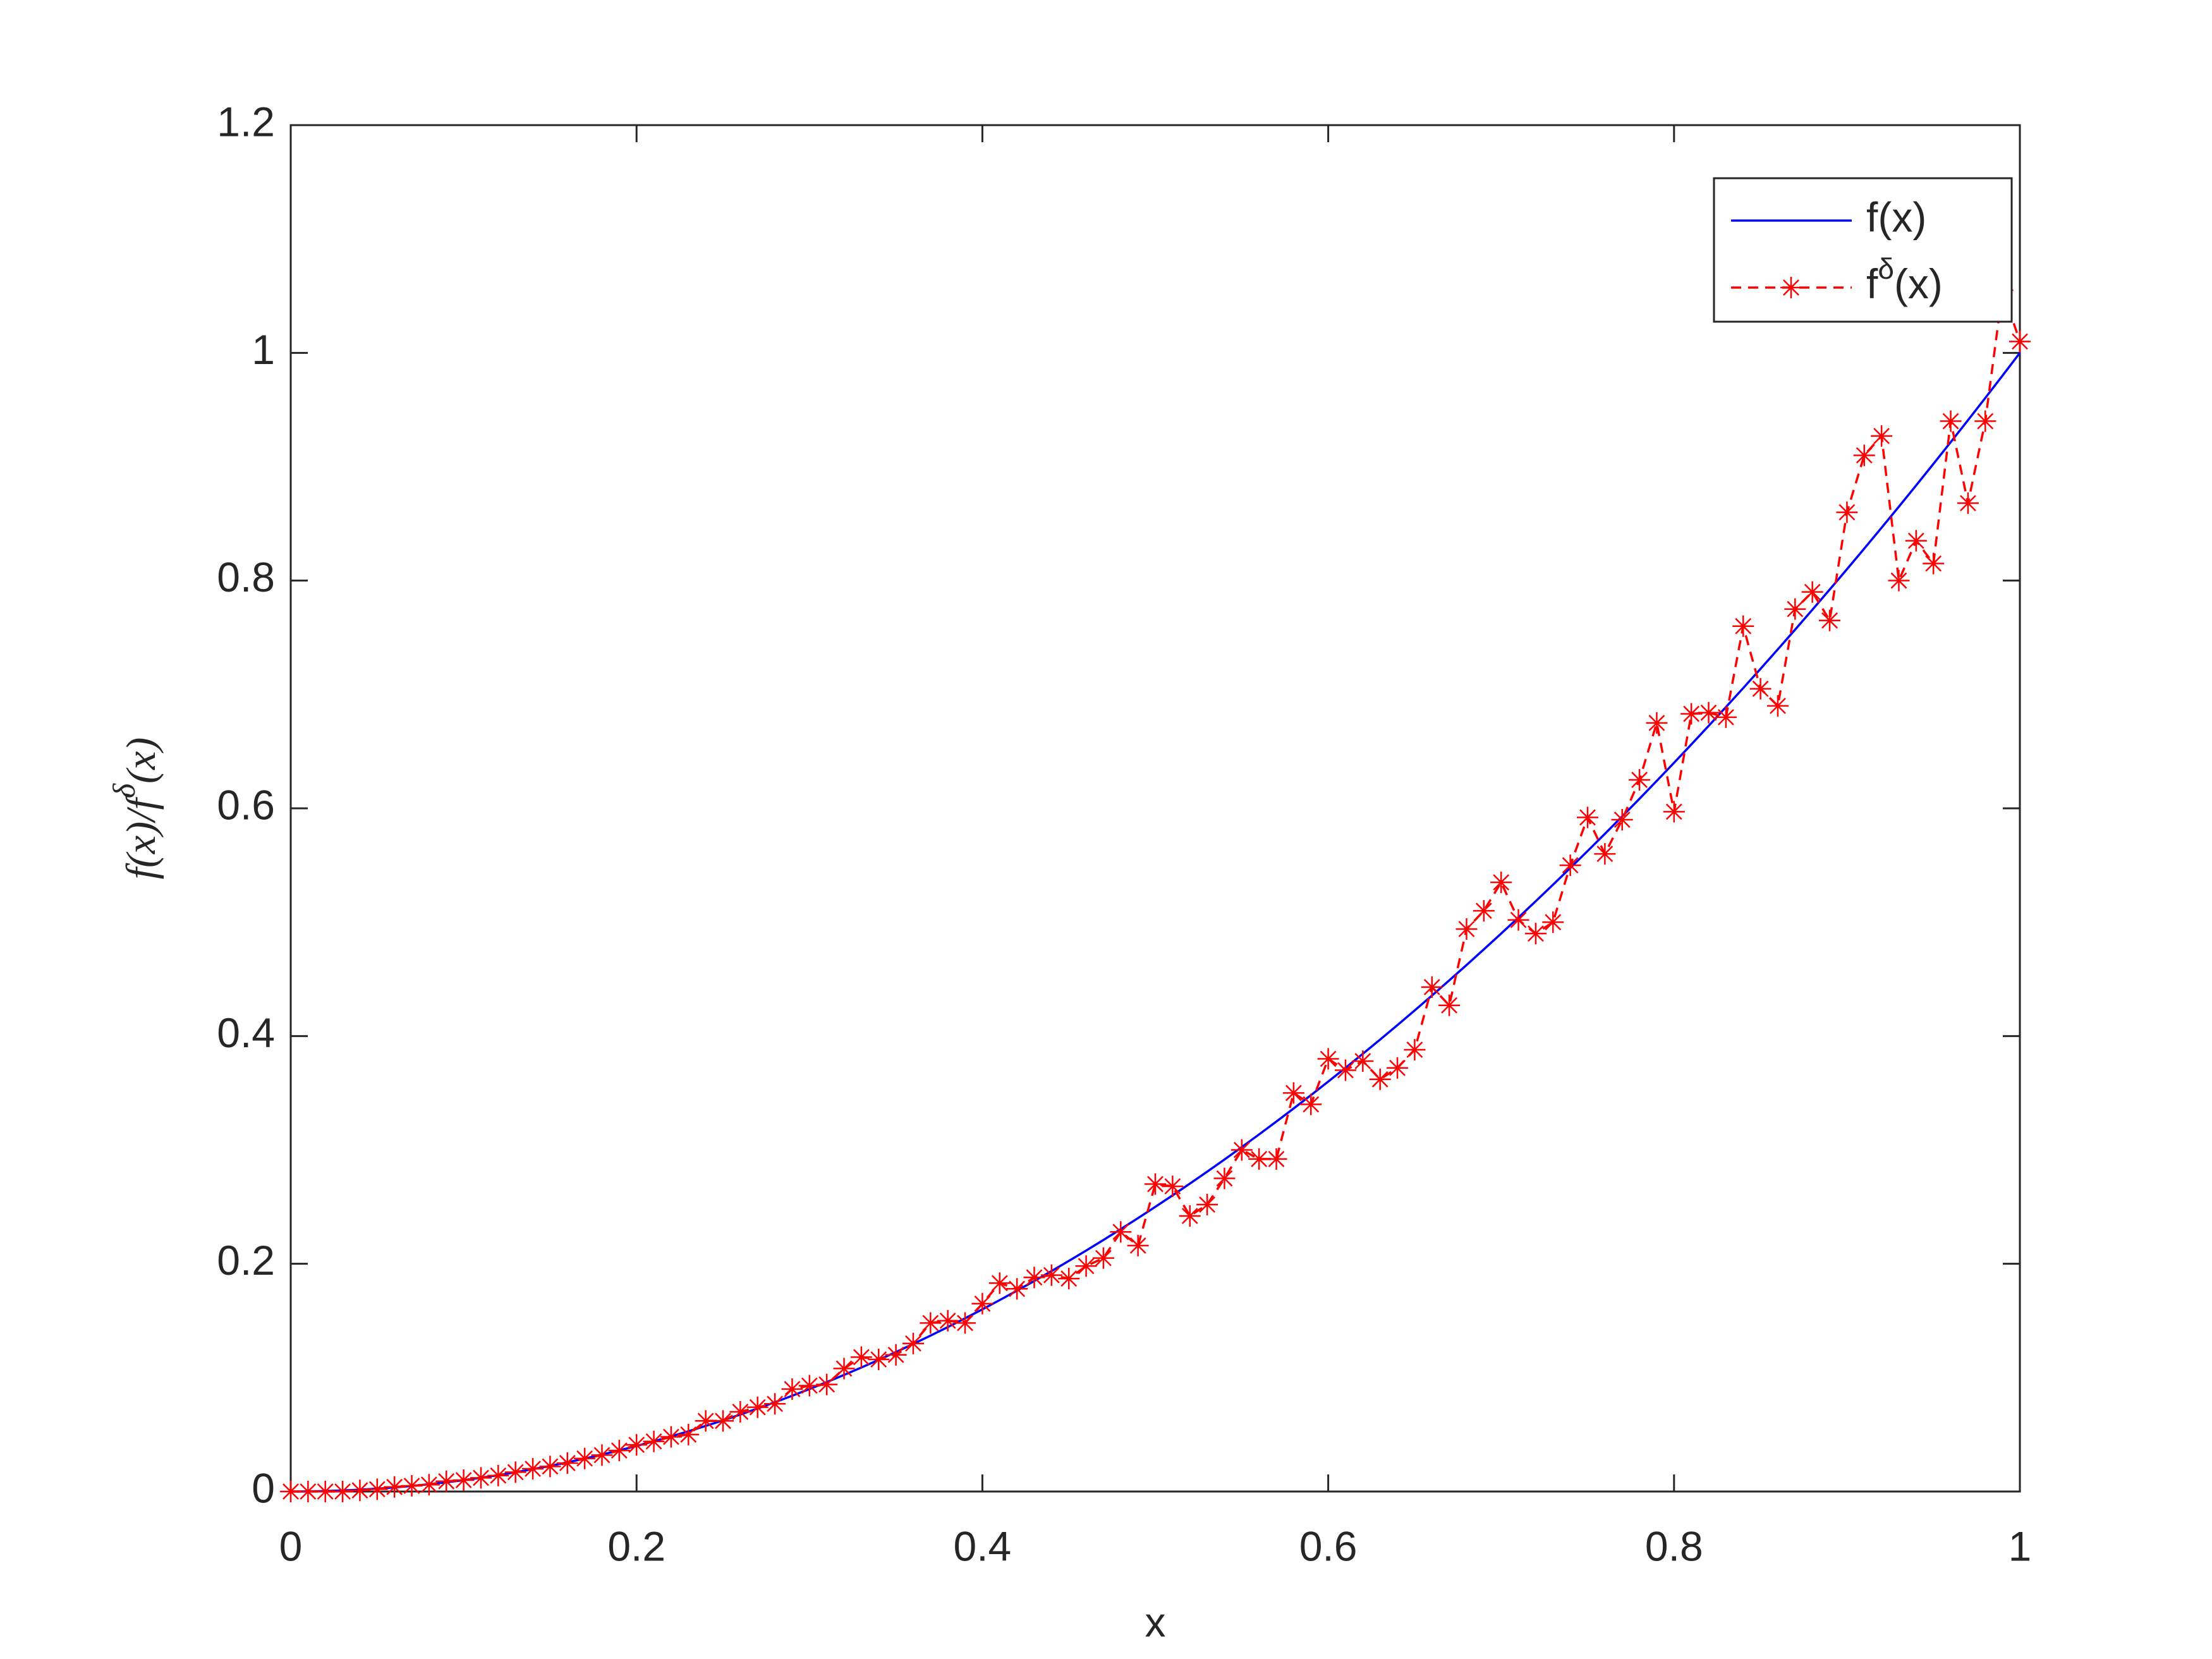  Describe the element at coordinates (983, 1546) in the screenshot. I see `x-tick-label: 0.4` at that location.